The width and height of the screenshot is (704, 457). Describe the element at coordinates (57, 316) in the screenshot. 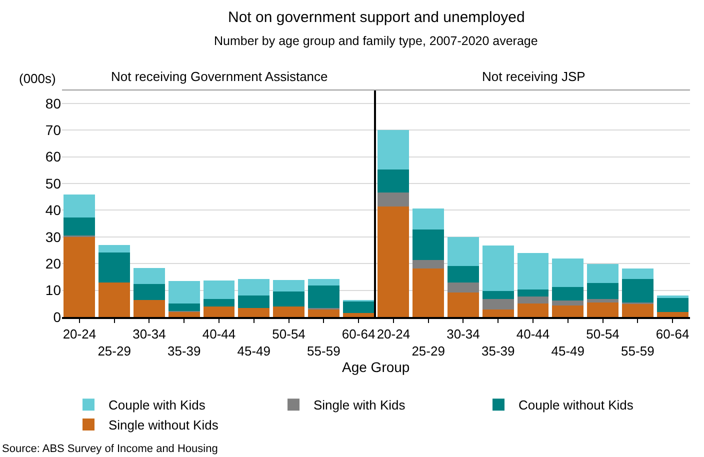

I see `y-tick-label: 0` at that location.